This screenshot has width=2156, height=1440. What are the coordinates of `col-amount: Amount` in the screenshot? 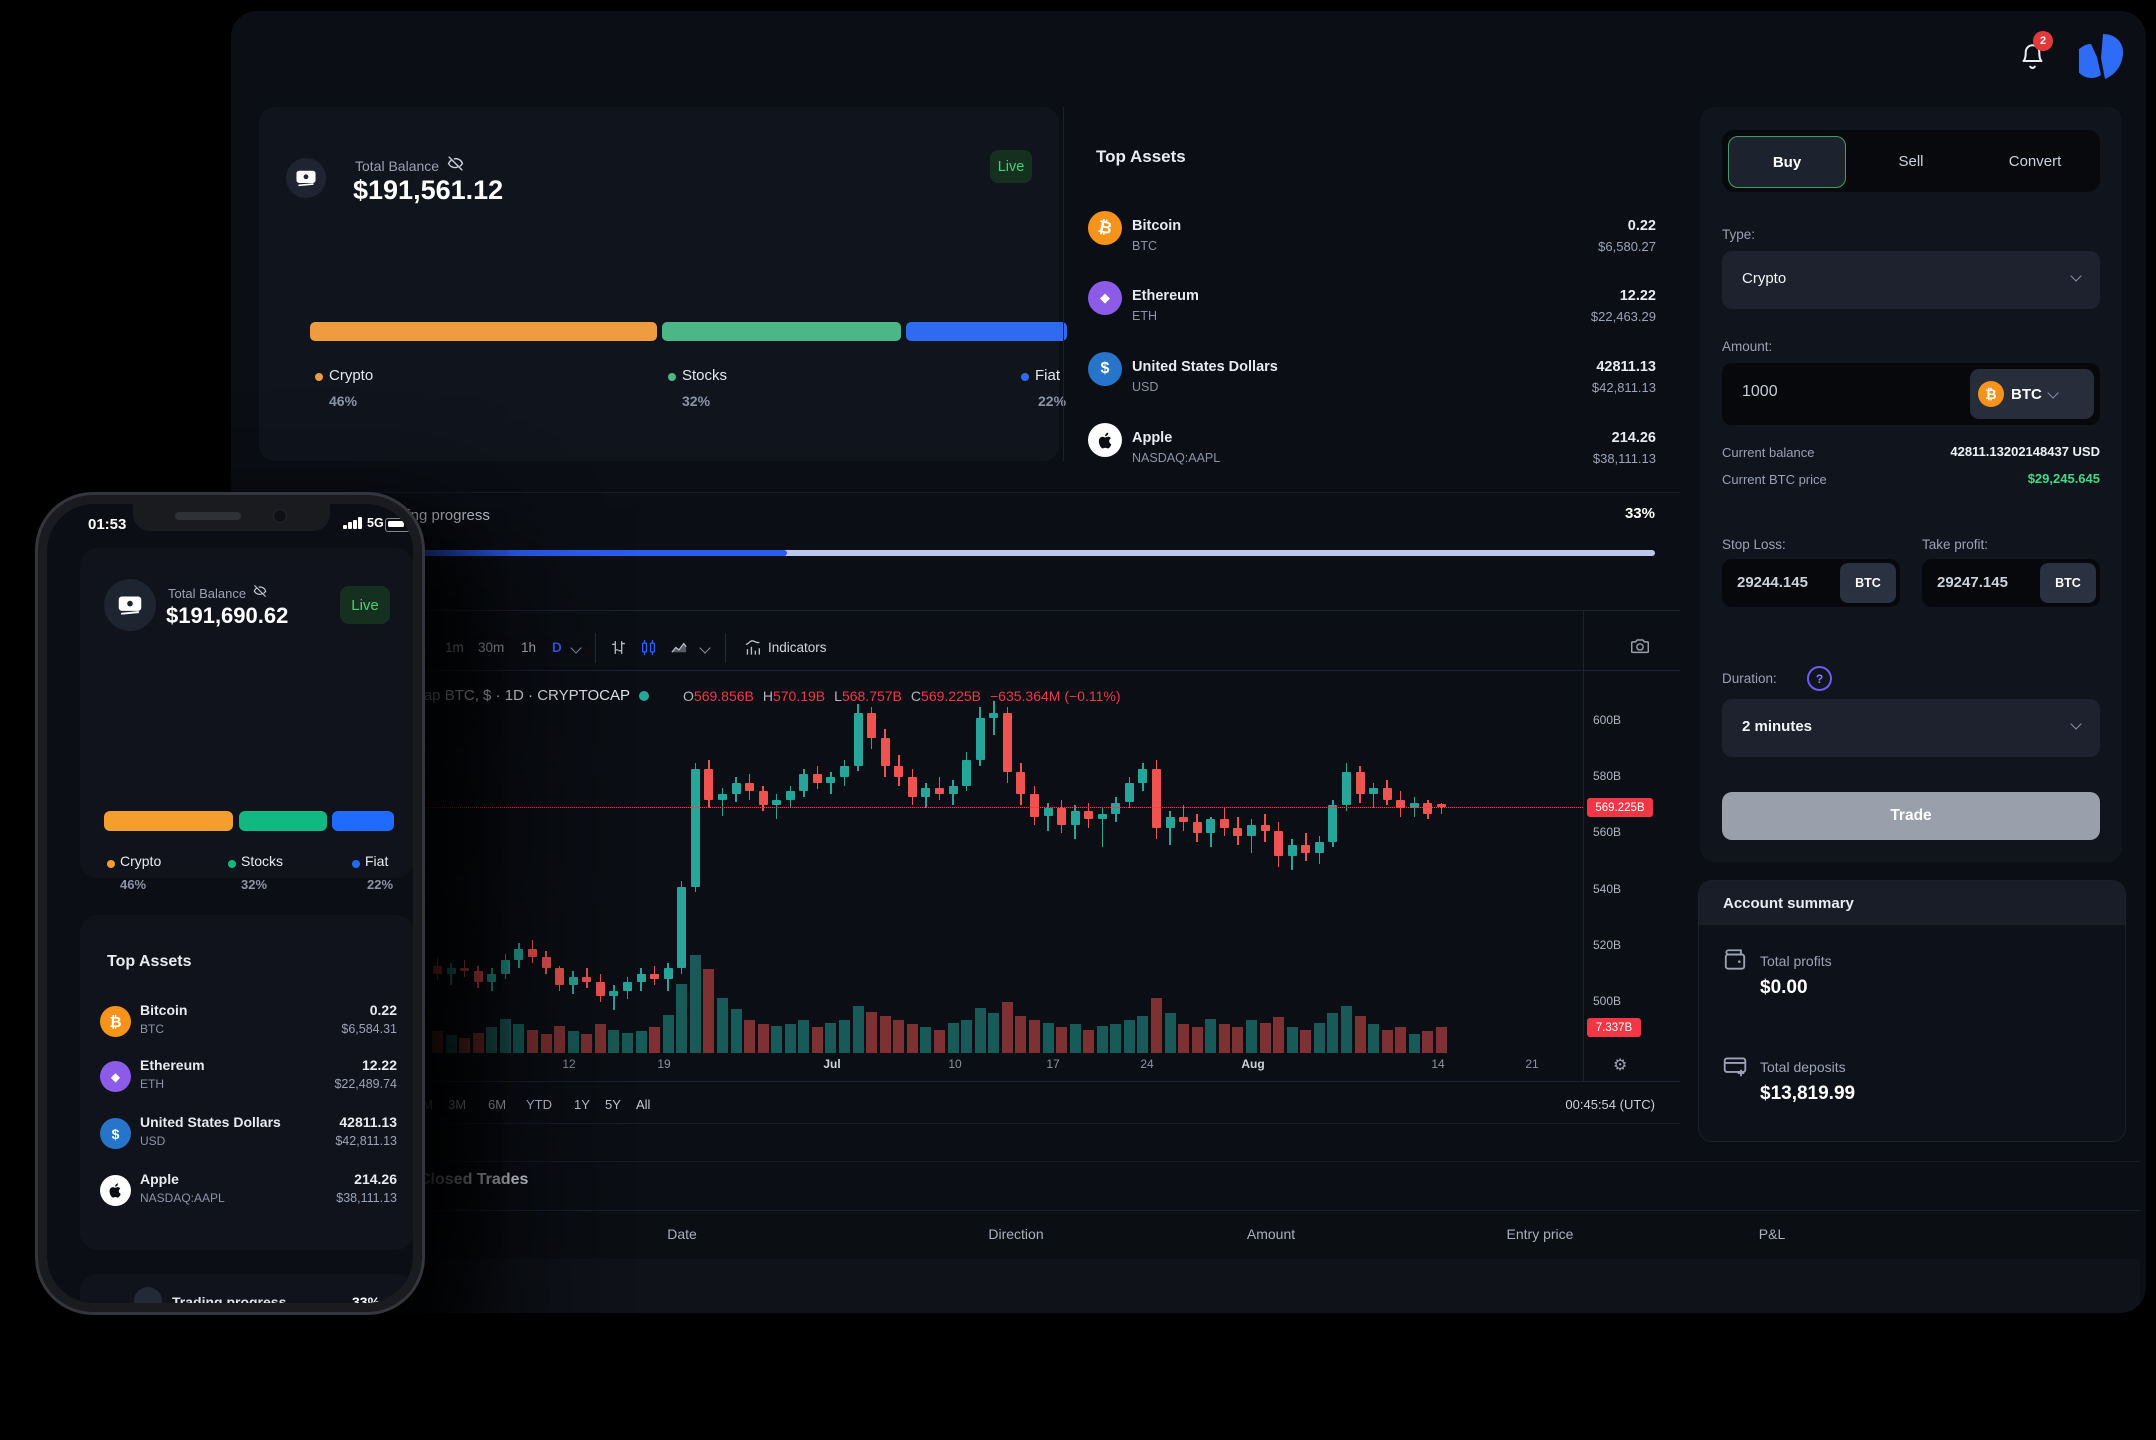 It's located at (1271, 1234).